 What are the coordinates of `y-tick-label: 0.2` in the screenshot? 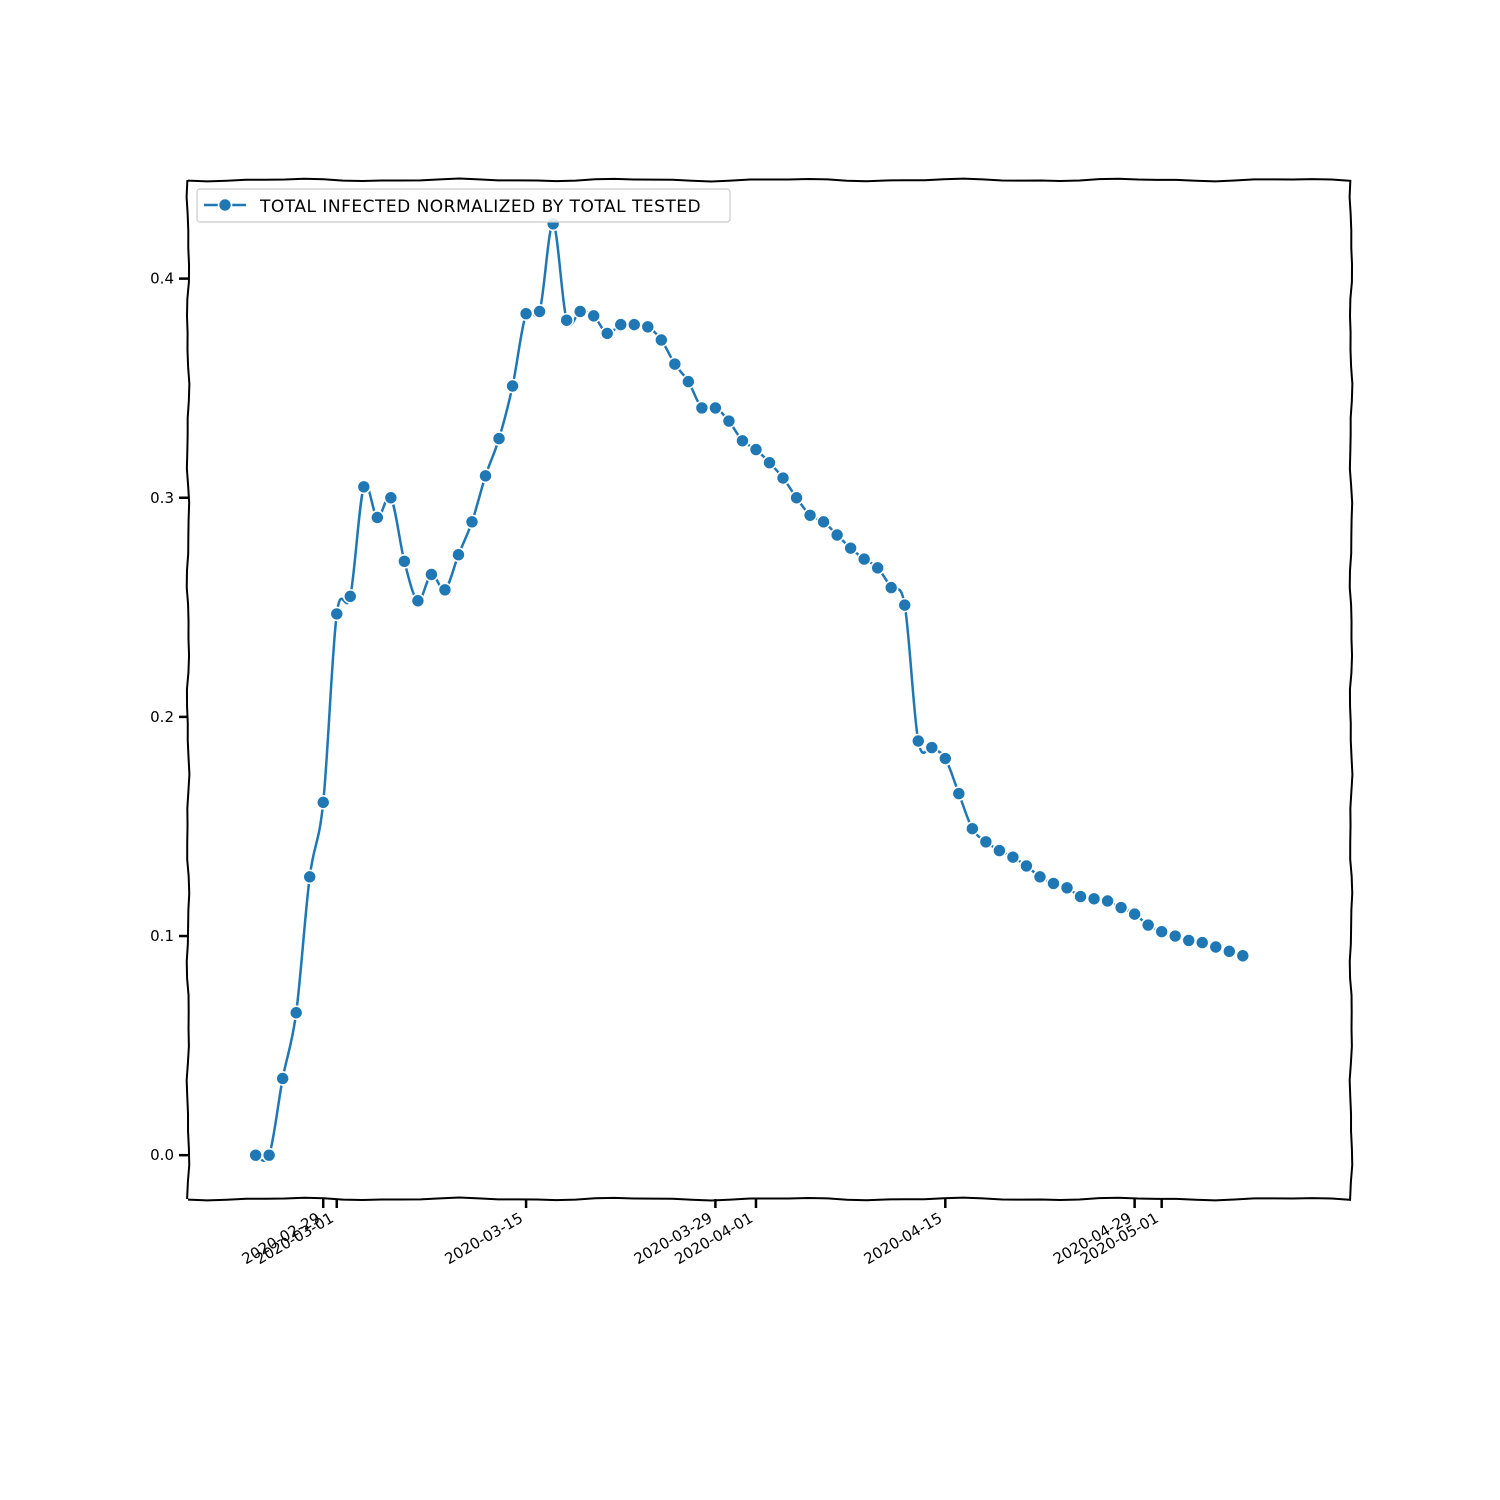 It's located at (162, 717).